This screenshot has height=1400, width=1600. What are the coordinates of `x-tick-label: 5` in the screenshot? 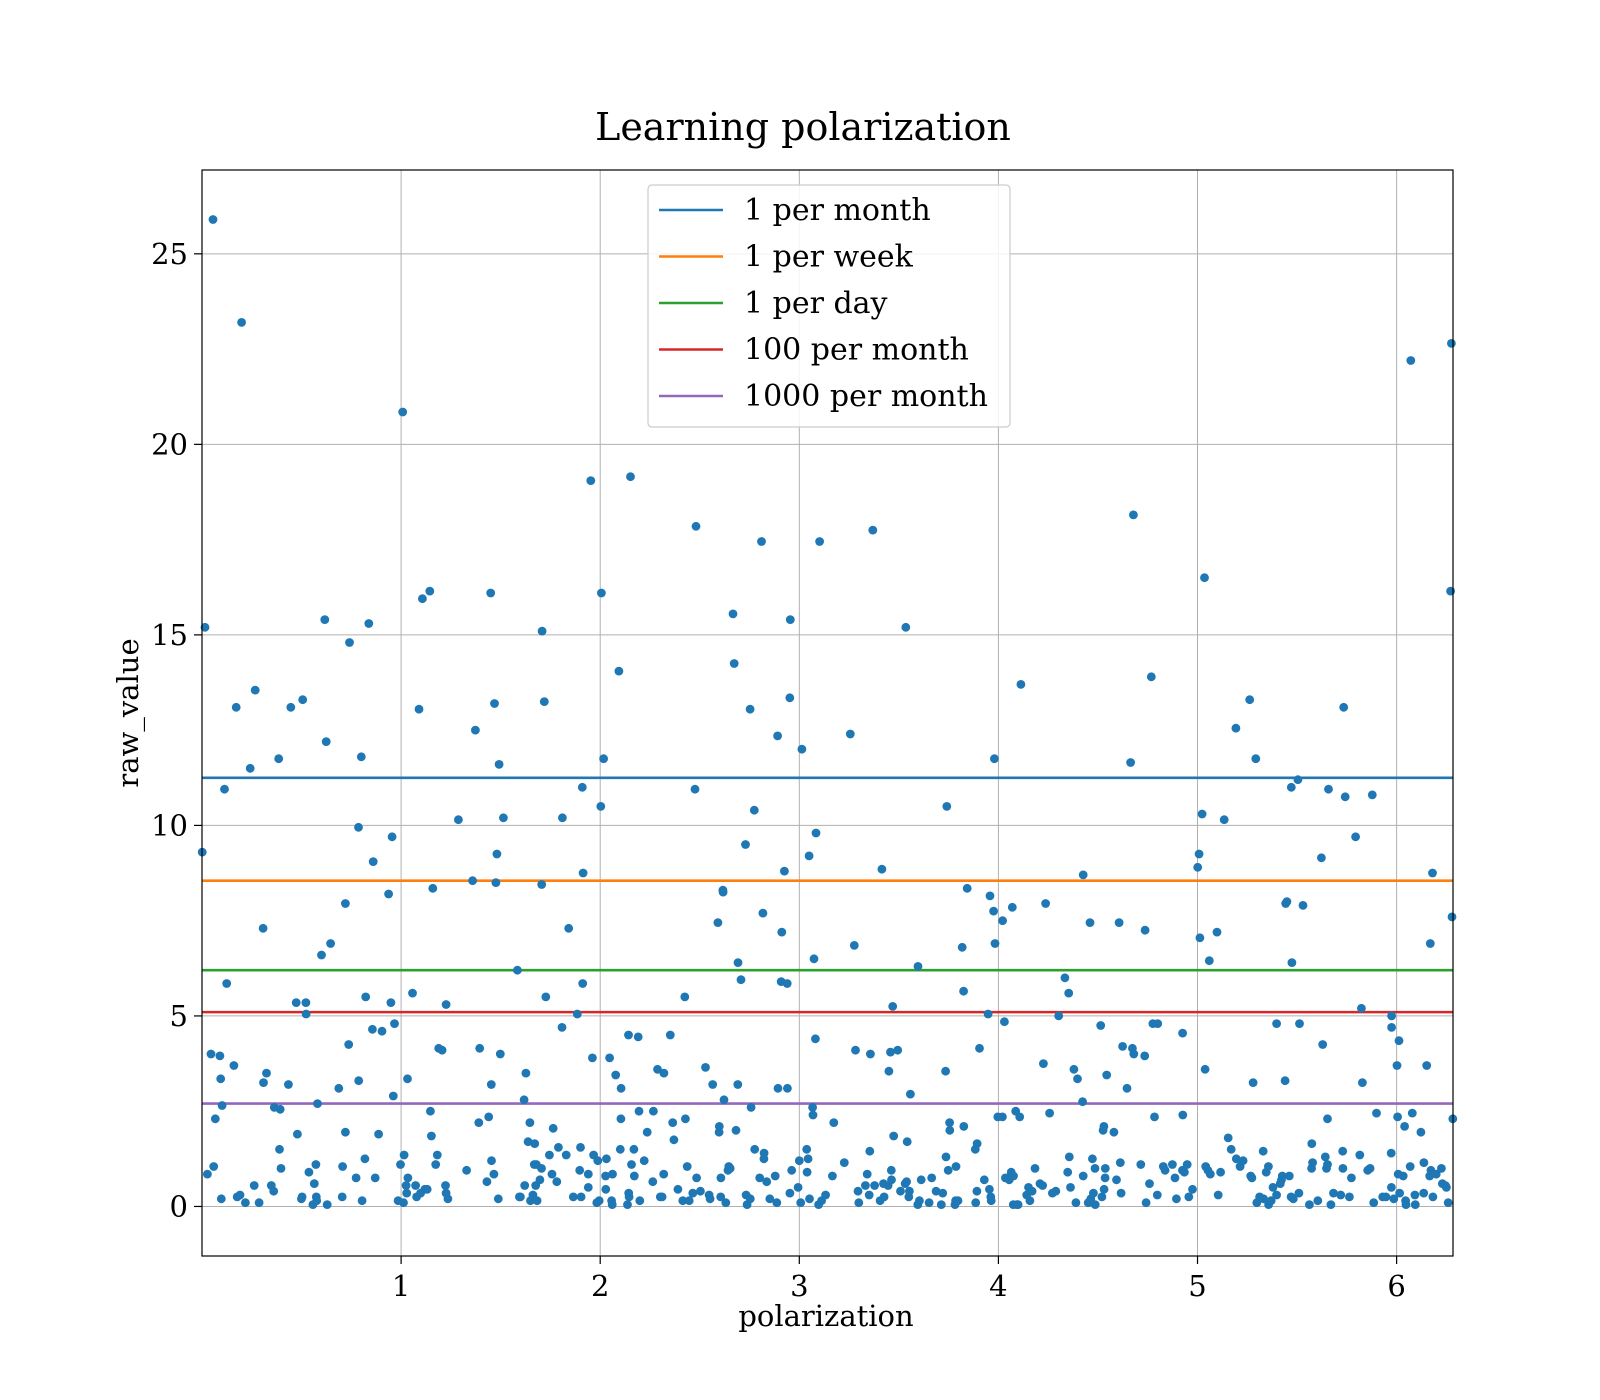 It's located at (1197, 1286).